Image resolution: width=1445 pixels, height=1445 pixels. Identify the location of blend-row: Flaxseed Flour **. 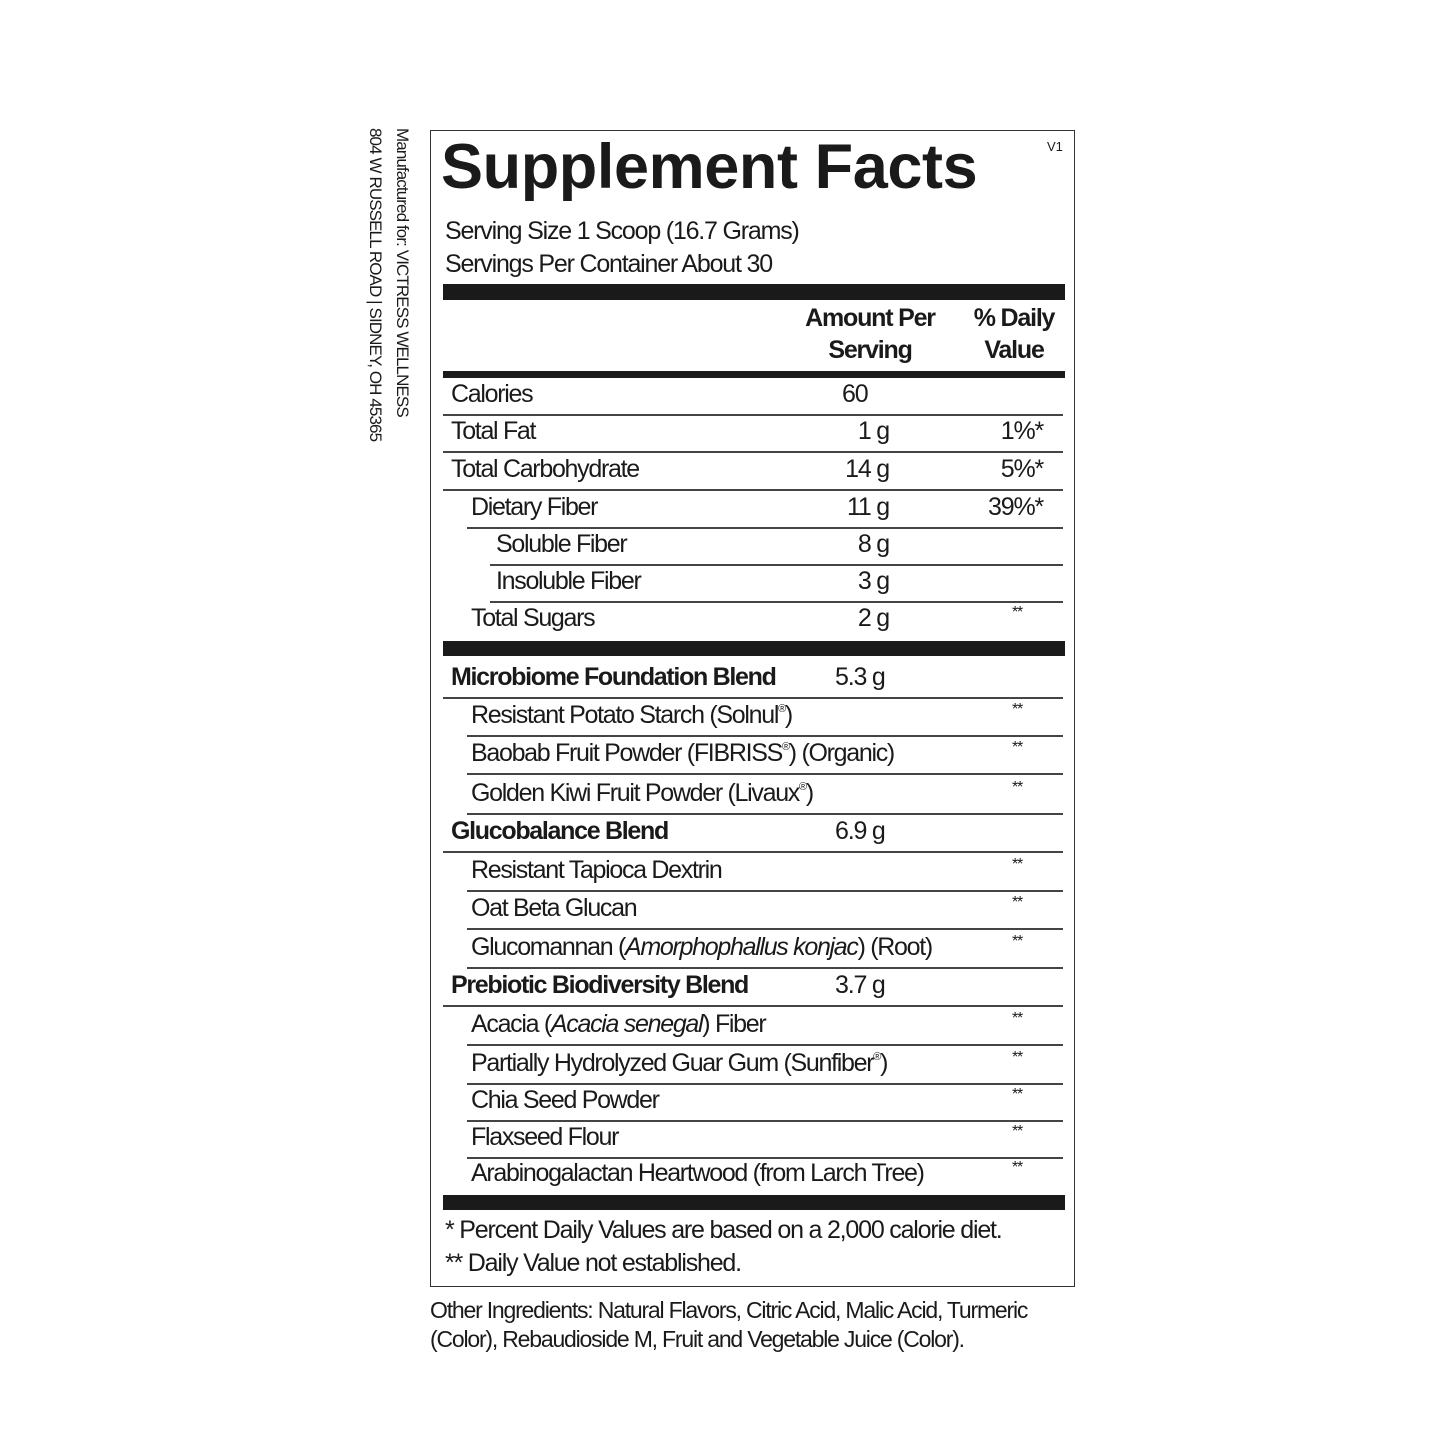
(765, 1141).